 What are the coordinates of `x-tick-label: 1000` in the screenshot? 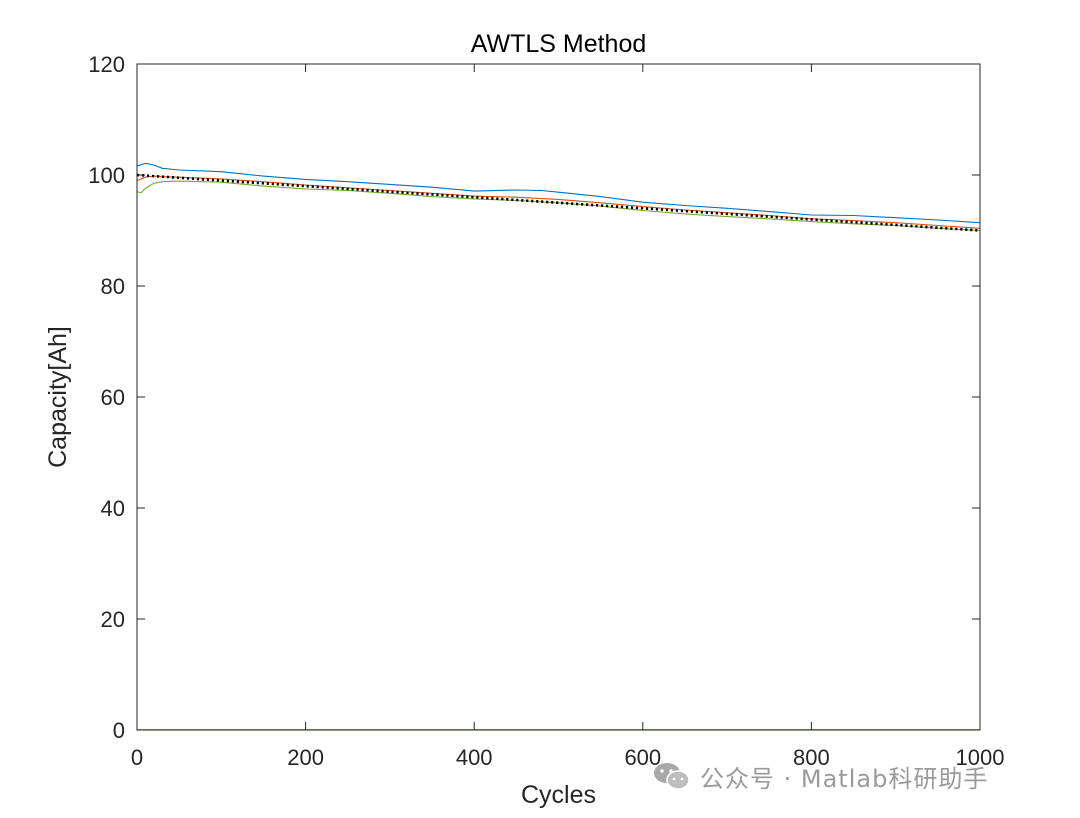 It's located at (980, 757).